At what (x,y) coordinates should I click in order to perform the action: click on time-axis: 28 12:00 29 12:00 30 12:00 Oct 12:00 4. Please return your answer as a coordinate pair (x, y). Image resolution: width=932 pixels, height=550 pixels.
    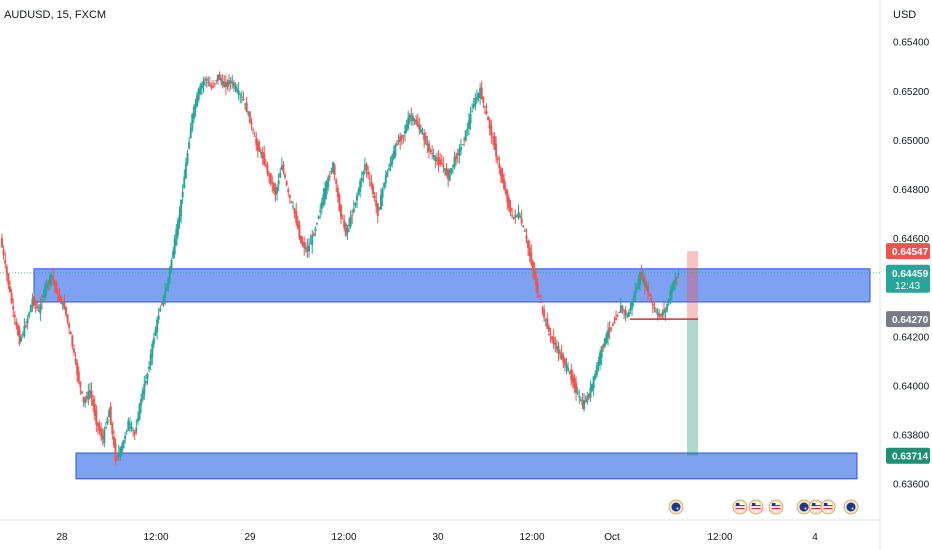
    Looking at the image, I should click on (437, 537).